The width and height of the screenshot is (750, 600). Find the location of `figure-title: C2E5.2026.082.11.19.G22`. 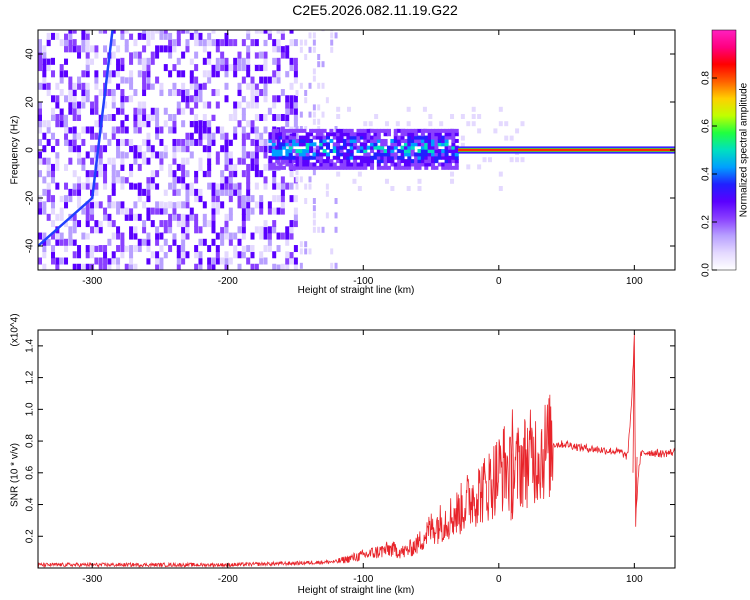

figure-title: C2E5.2026.082.11.19.G22 is located at coordinates (375, 10).